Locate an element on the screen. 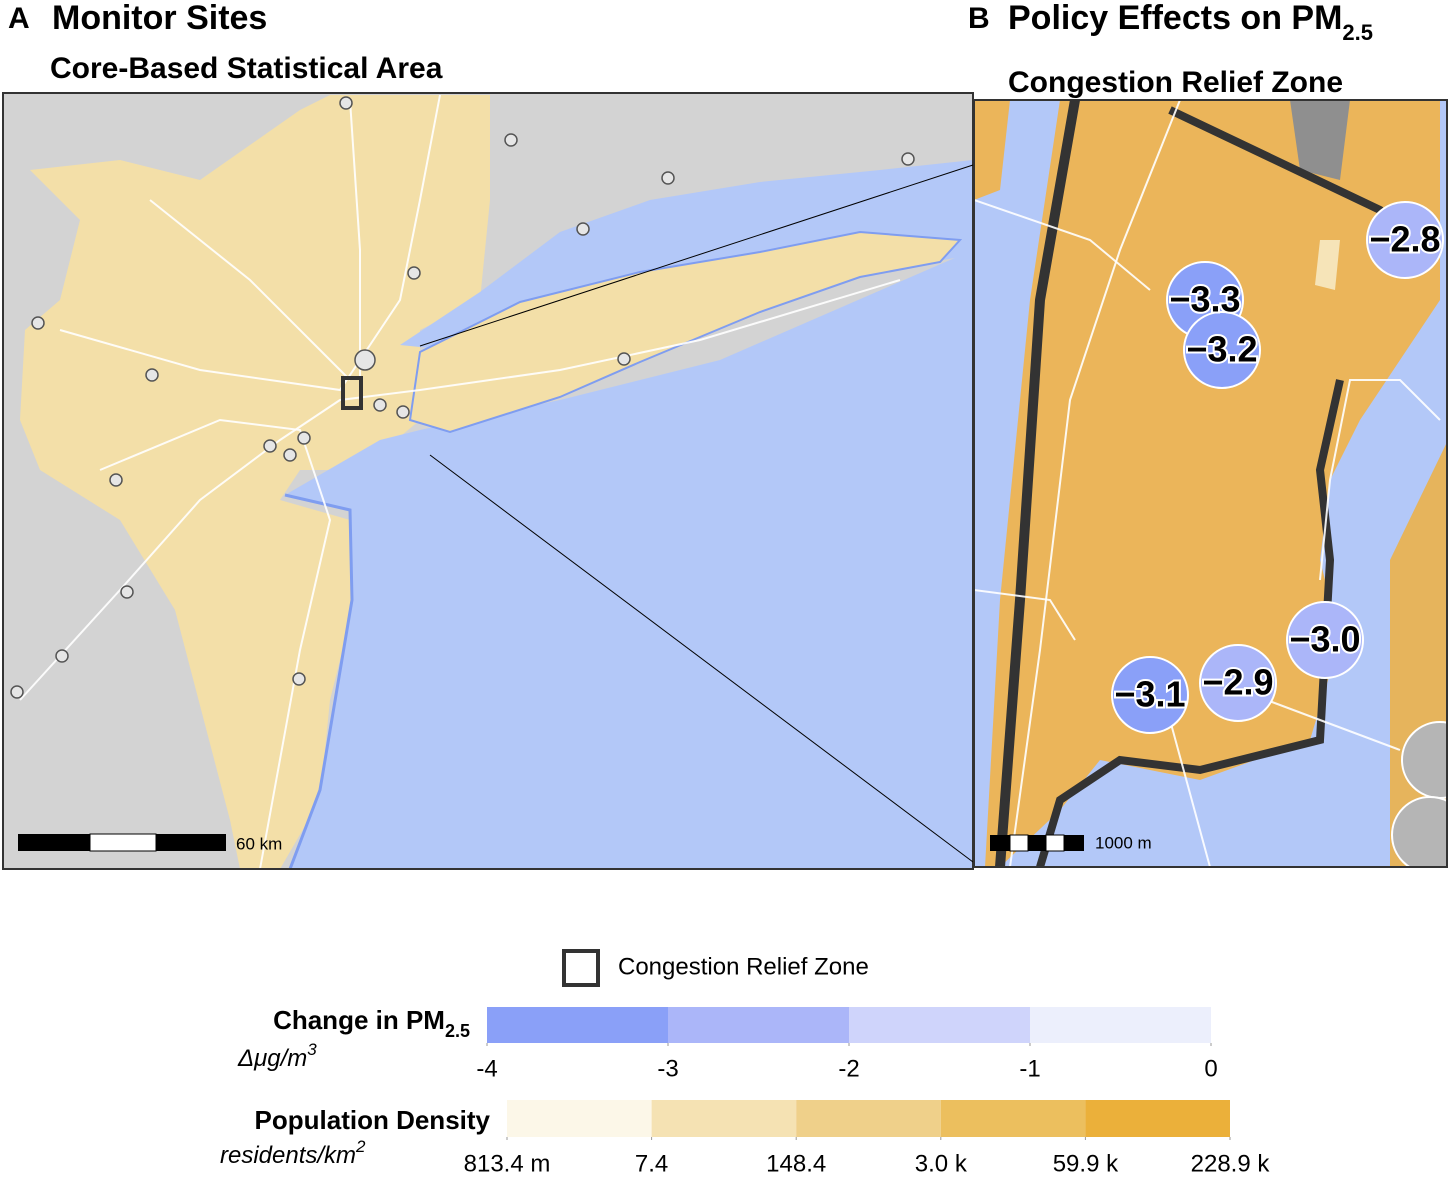 The image size is (1450, 1177). title-text: Policy Effects on PM is located at coordinates (1175, 18).